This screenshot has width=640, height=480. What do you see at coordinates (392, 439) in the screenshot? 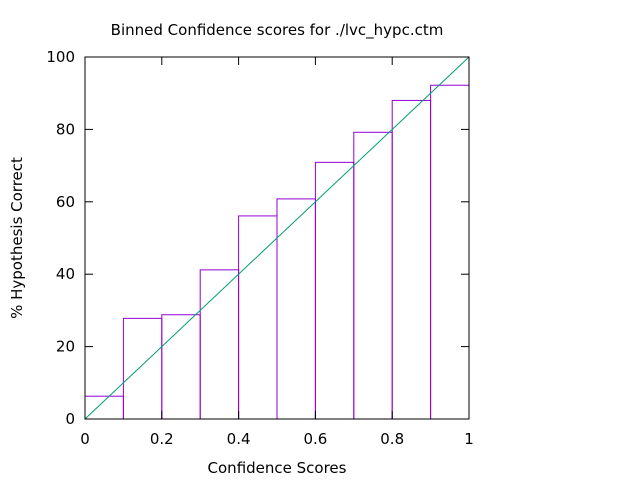
I see `x-tick-label-4: 0.8` at bounding box center [392, 439].